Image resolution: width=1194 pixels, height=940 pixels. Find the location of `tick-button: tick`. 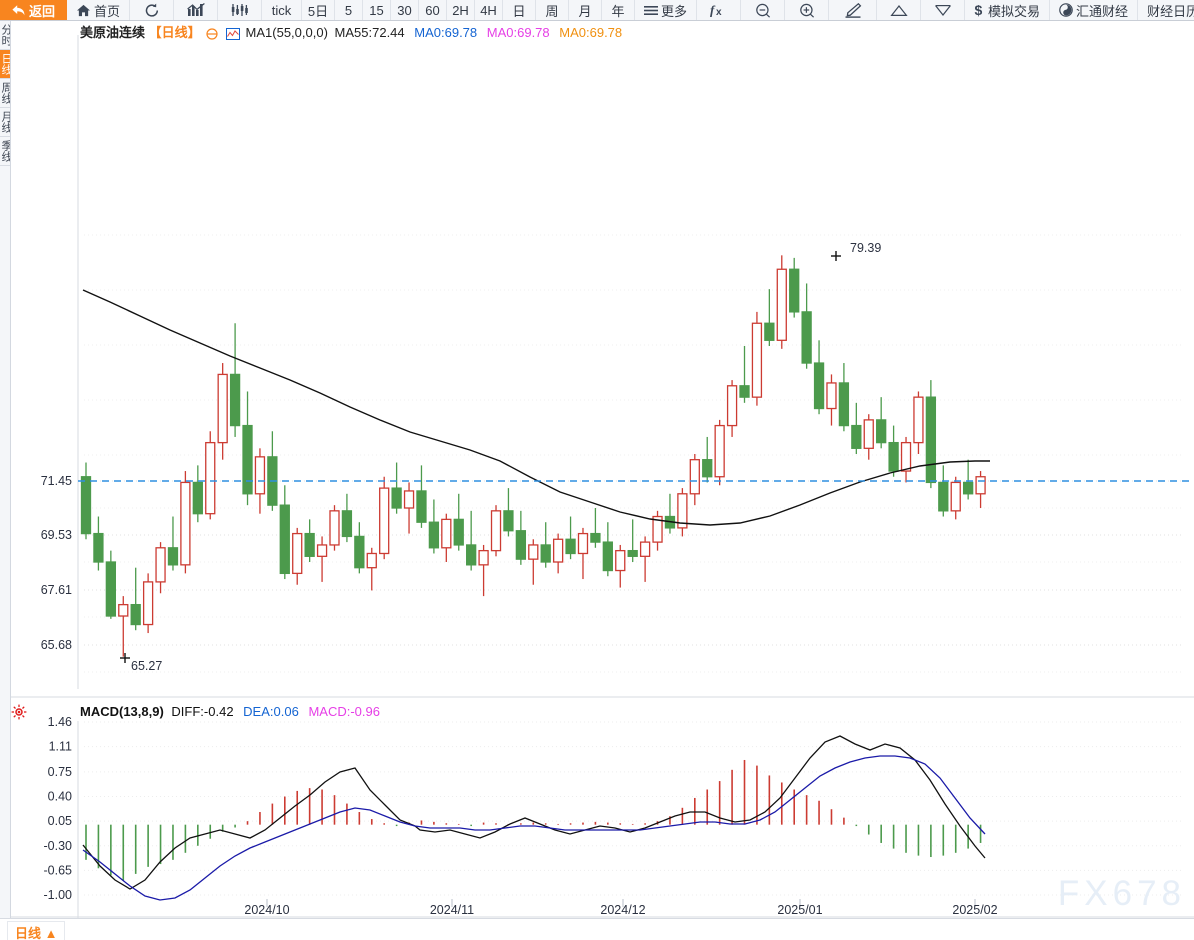

tick-button: tick is located at coordinates (282, 10).